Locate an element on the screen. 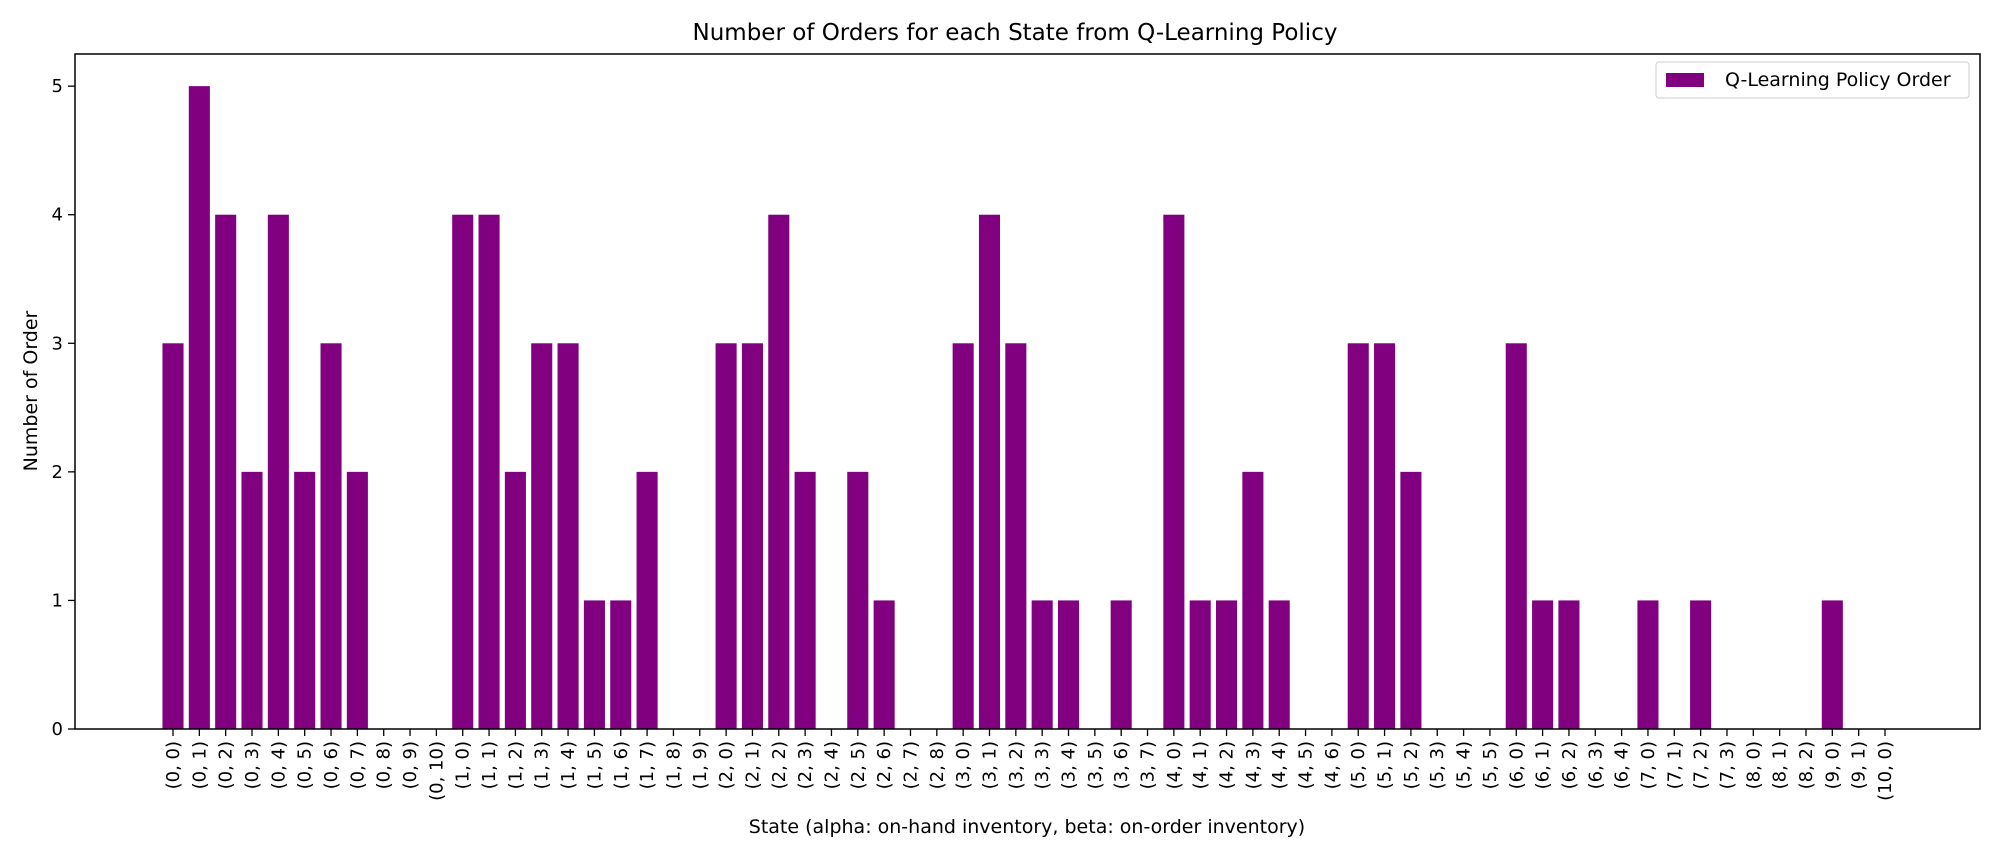  y-axis-ticks: 0 1 2 3 4 5 is located at coordinates (63, 408).